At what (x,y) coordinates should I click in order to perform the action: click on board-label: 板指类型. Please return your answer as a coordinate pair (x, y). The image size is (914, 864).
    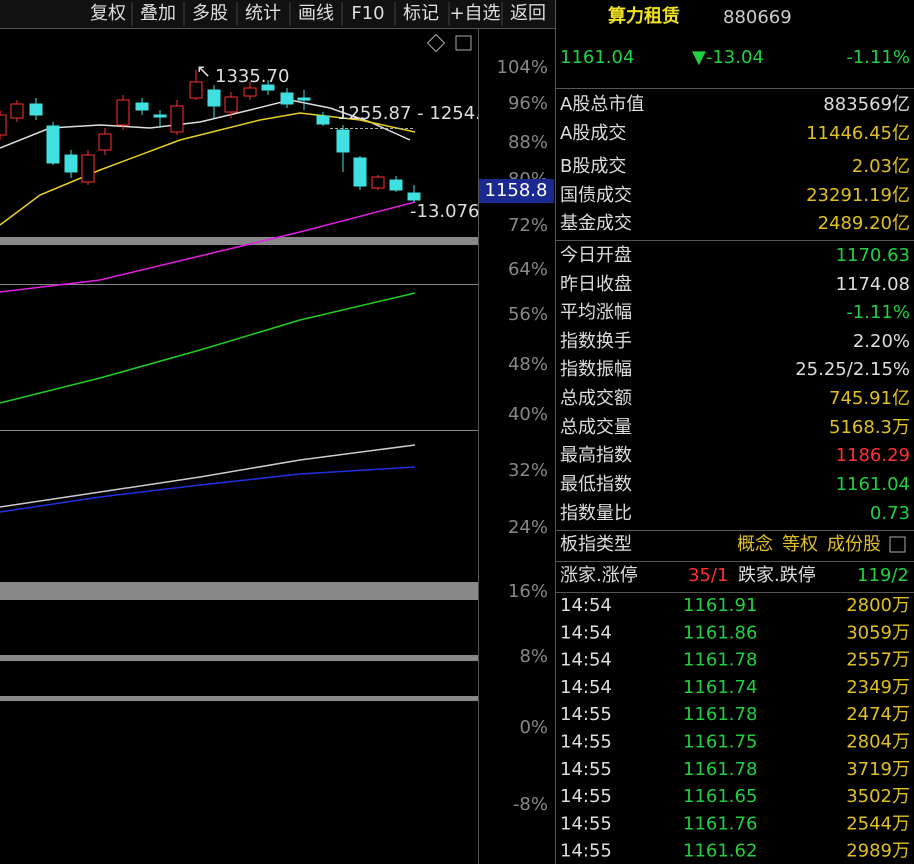
    Looking at the image, I should click on (596, 544).